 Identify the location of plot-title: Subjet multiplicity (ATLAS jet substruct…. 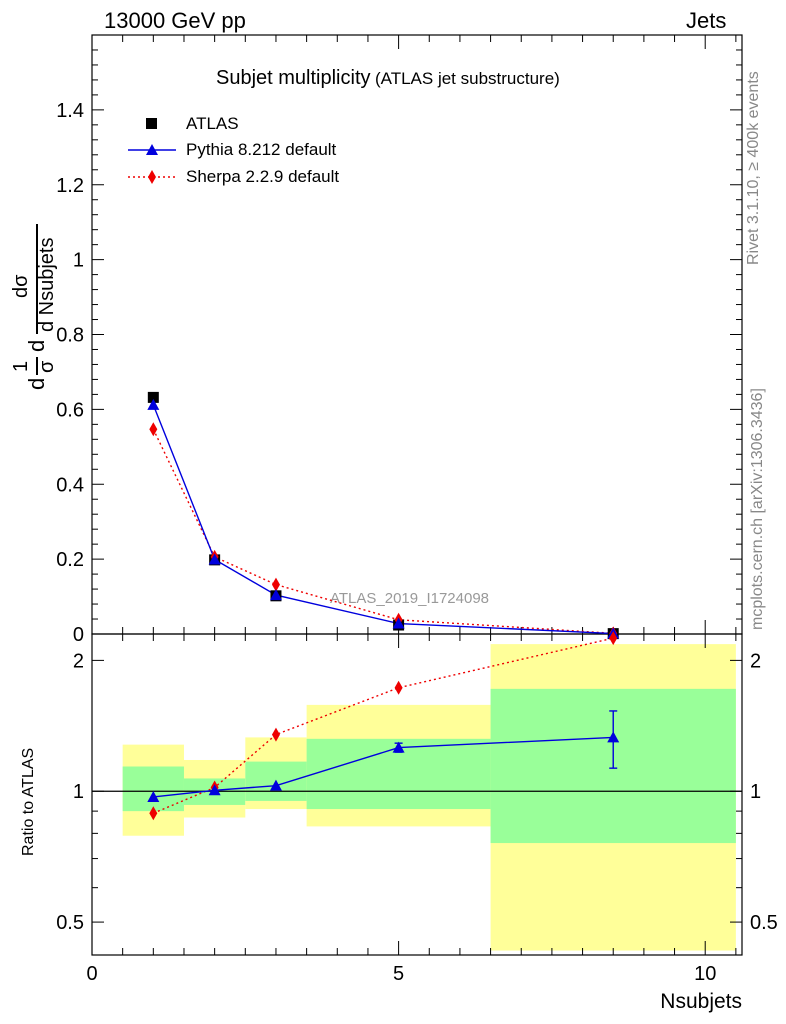
(388, 78).